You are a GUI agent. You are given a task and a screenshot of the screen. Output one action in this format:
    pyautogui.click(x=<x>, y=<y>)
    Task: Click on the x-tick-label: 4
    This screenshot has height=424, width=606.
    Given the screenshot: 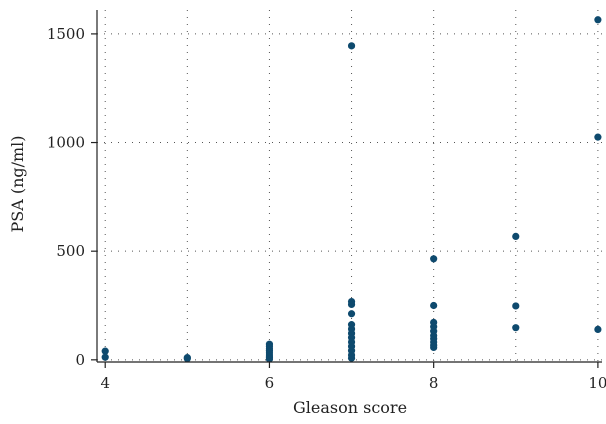 What is the action you would take?
    pyautogui.click(x=105, y=383)
    